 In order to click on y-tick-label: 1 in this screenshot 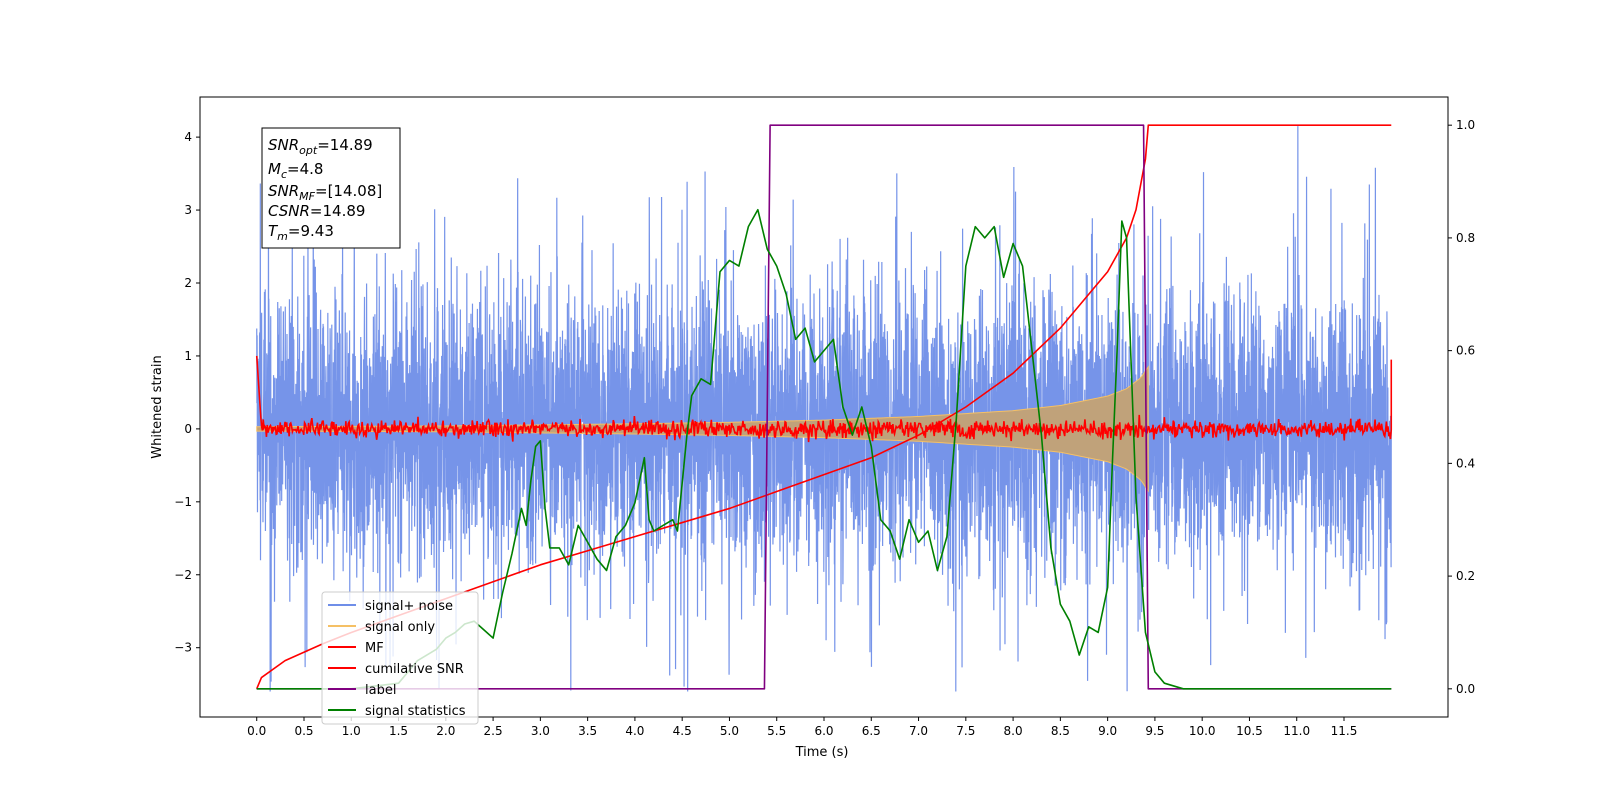, I will do `click(188, 356)`.